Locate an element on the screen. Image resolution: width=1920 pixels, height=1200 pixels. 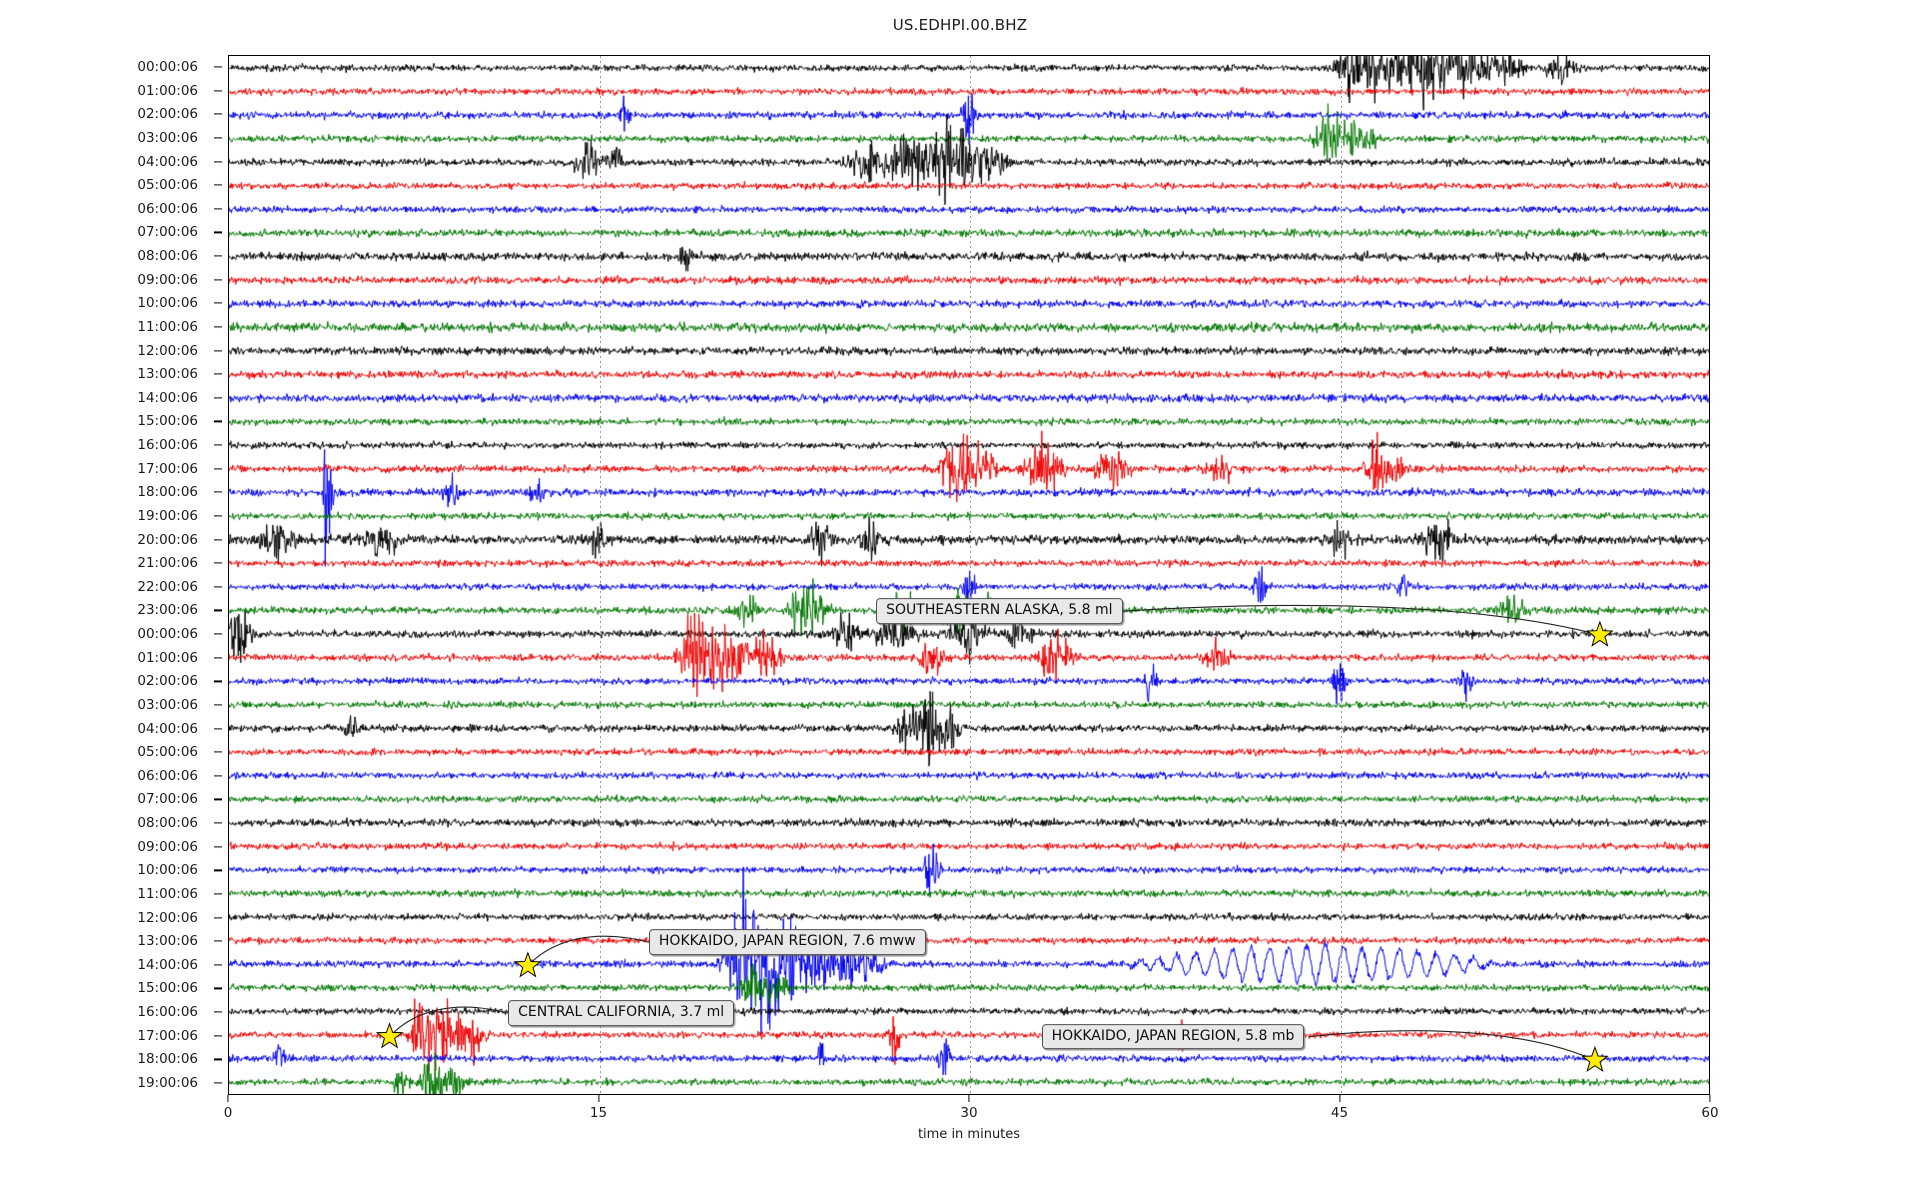
x-axis-tick-labels: 0 15 30 45 60 is located at coordinates (971, 1112).